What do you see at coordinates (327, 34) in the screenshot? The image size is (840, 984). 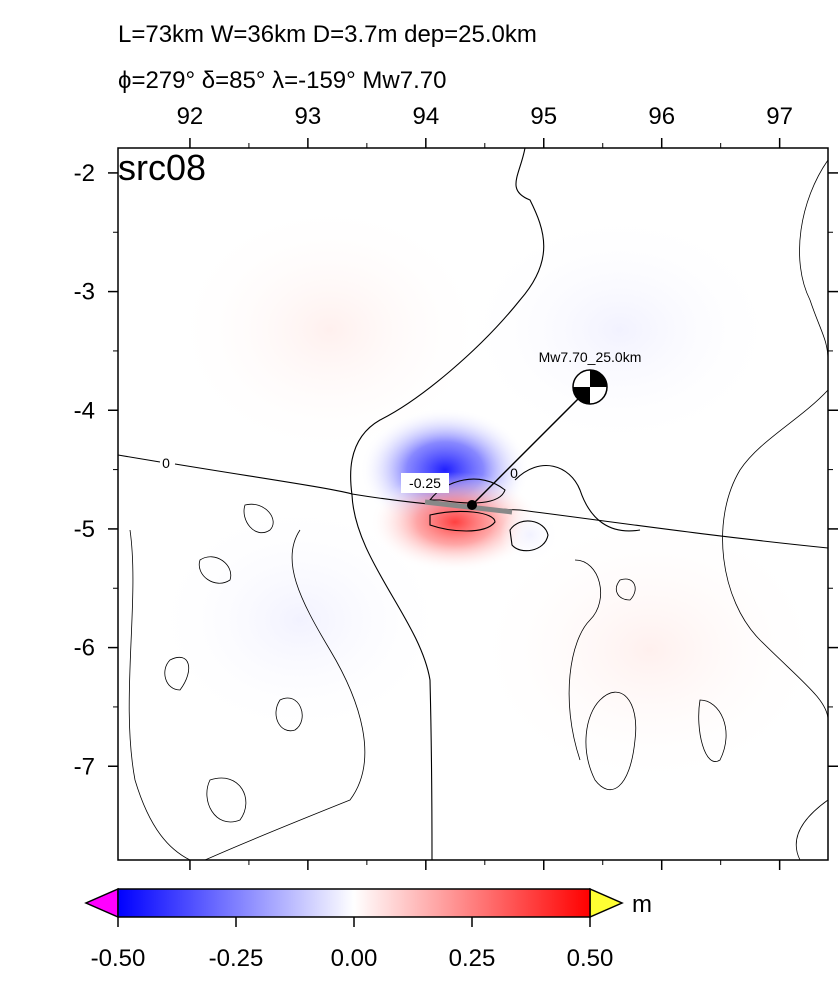 I see `title-line: L=73km W=36km D=3.7m dep=25.0km` at bounding box center [327, 34].